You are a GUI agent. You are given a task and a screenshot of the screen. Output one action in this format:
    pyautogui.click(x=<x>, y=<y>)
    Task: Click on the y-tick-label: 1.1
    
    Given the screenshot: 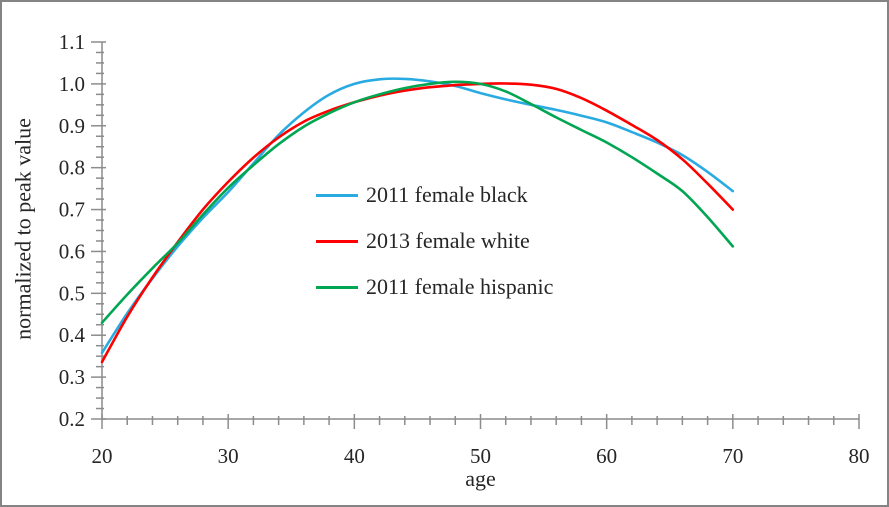 What is the action you would take?
    pyautogui.click(x=72, y=42)
    